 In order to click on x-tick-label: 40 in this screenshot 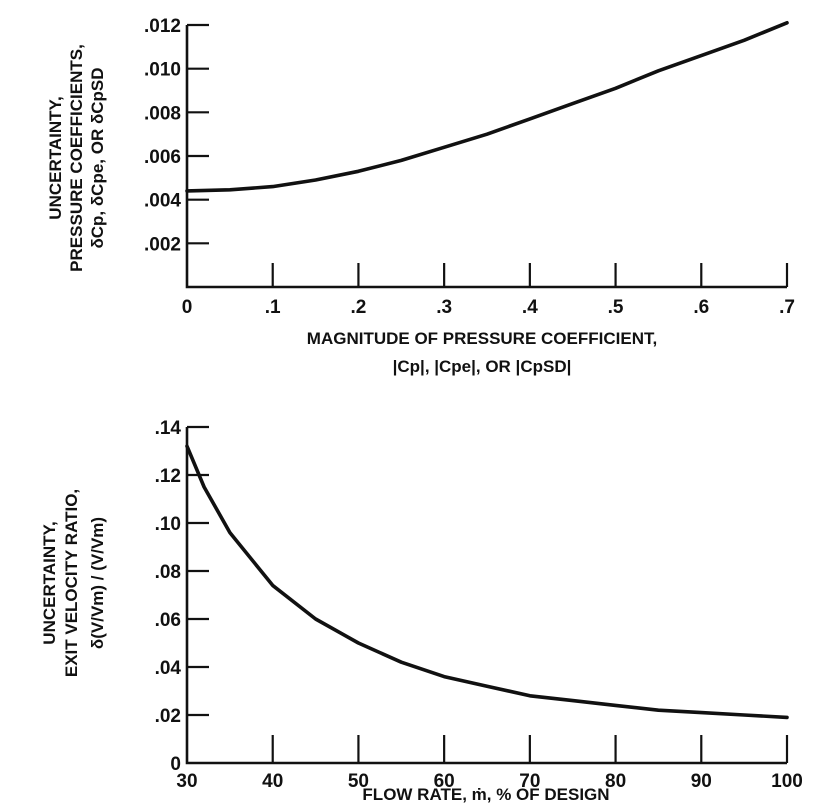, I will do `click(272, 781)`.